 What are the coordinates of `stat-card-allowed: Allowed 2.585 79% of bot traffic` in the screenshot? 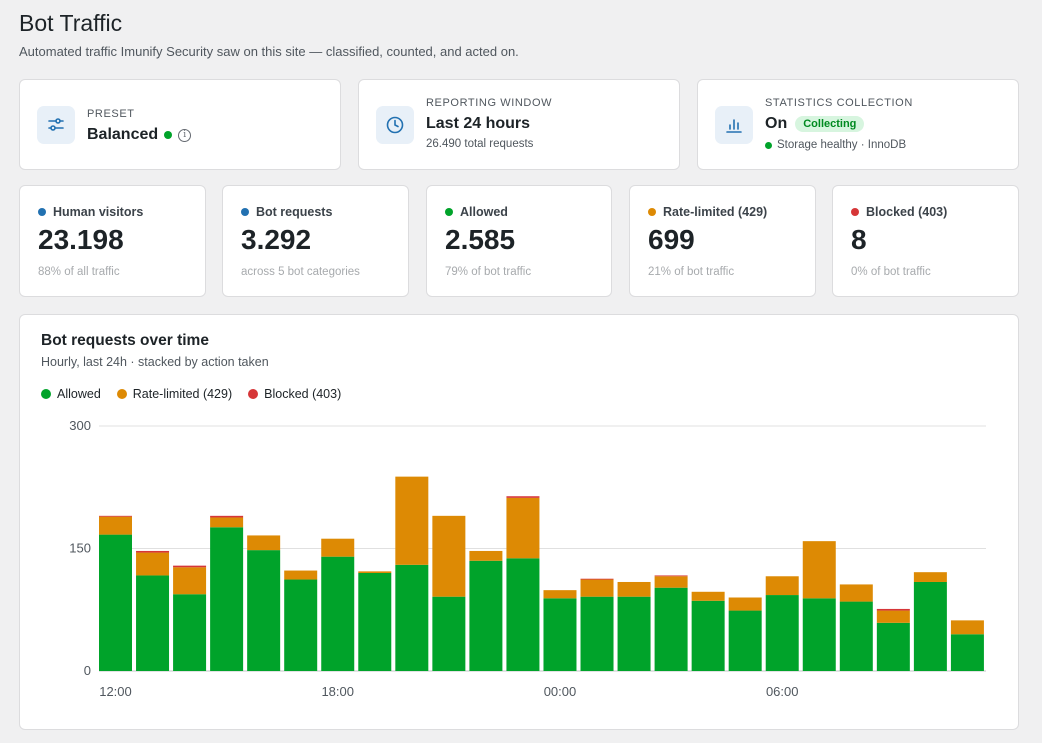 It's located at (519, 241).